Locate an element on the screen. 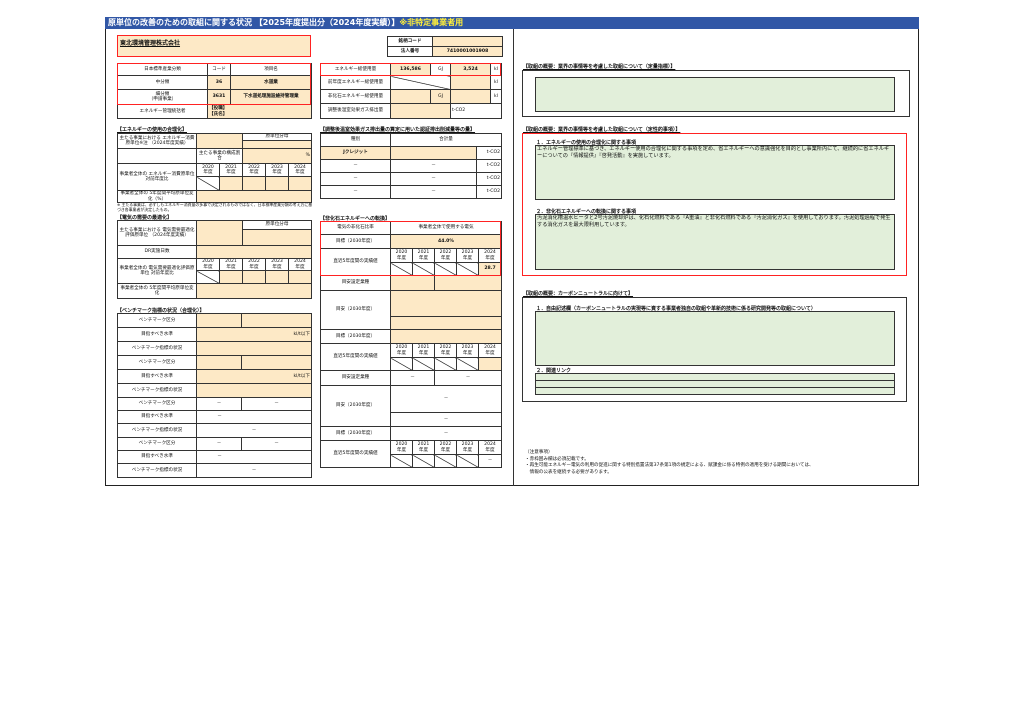 The width and height of the screenshot is (1024, 724). column-divider is located at coordinates (513, 257).